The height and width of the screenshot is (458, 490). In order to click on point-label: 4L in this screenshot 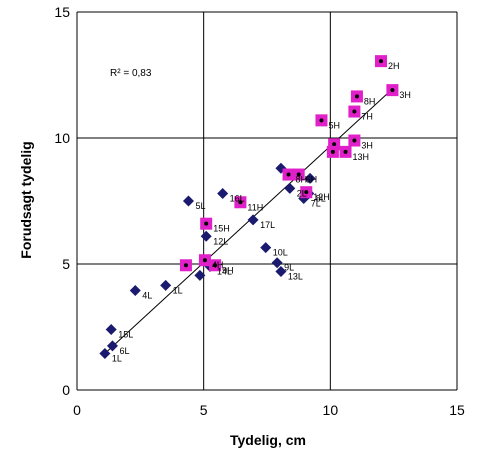, I will do `click(147, 295)`.